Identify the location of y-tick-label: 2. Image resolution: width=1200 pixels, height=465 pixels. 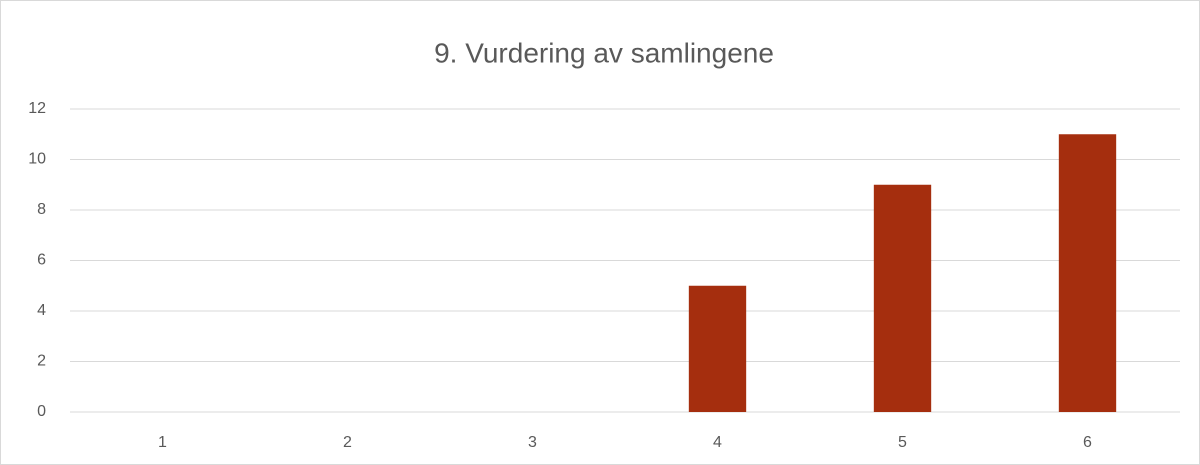
(41, 361).